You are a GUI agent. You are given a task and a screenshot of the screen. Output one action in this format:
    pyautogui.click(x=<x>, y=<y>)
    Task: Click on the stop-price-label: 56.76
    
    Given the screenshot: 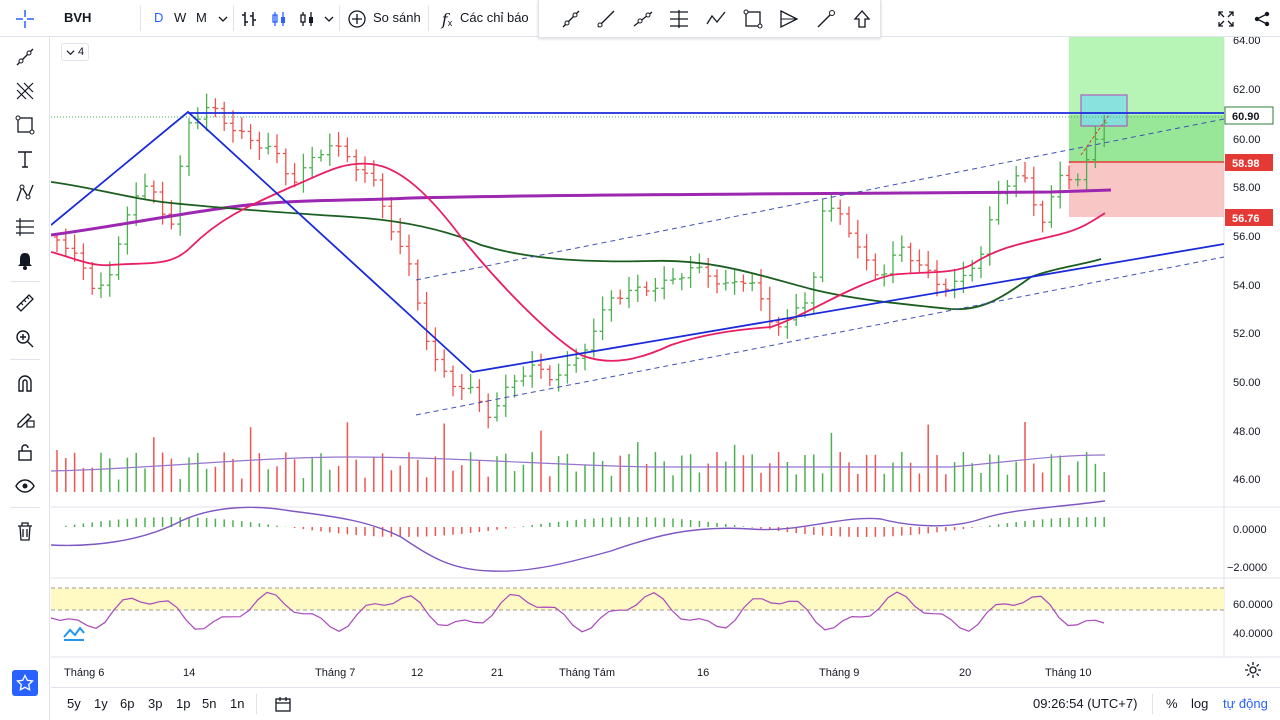 What is the action you would take?
    pyautogui.click(x=1246, y=219)
    